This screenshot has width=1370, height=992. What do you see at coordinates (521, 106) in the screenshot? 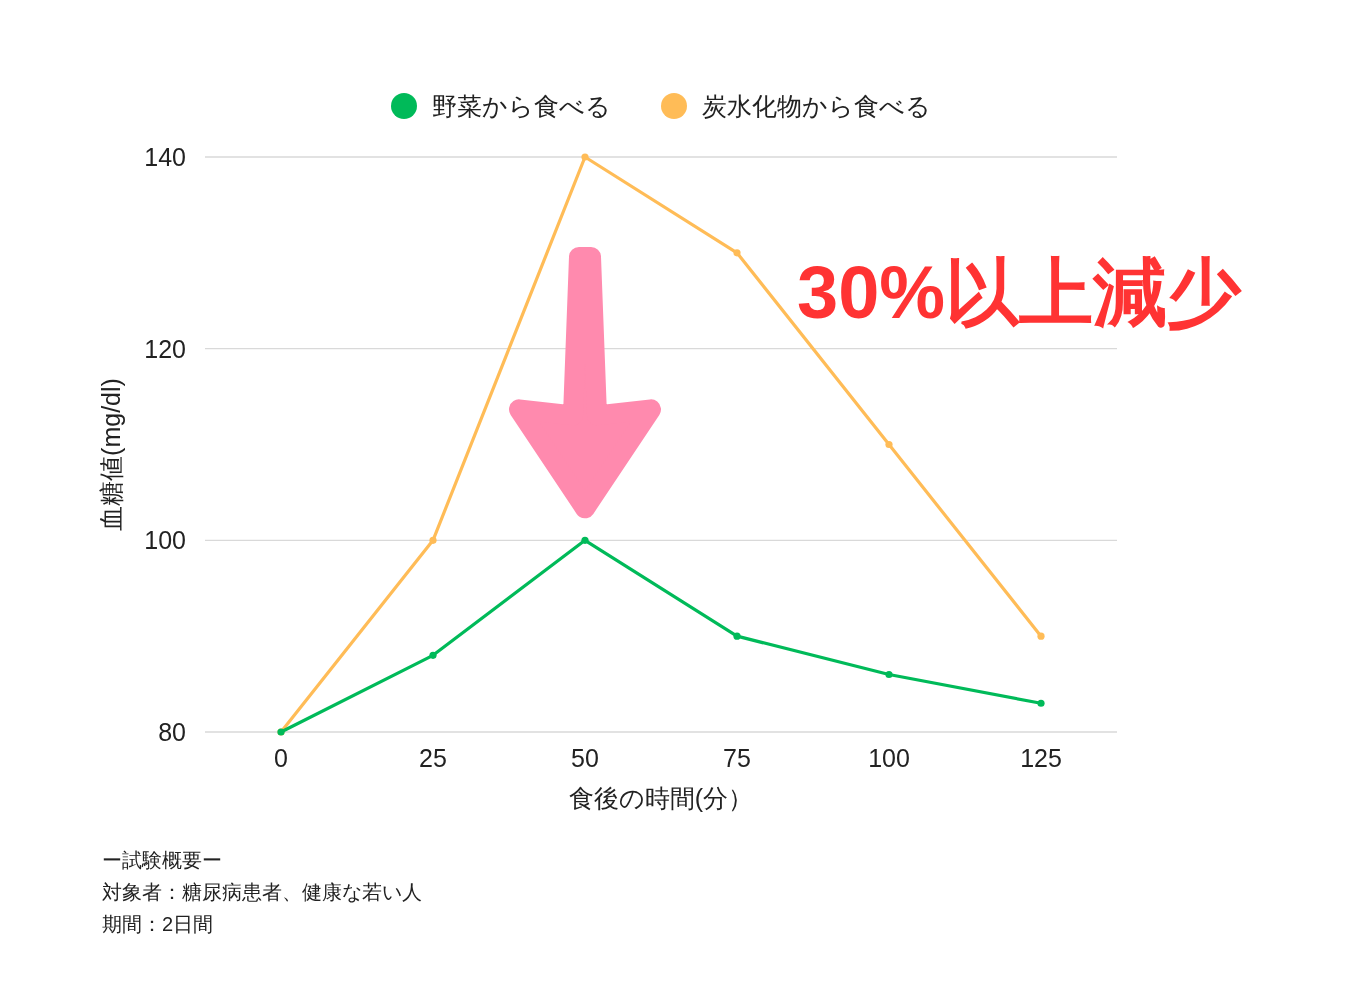
I see `legend-label: 野菜から食べる` at bounding box center [521, 106].